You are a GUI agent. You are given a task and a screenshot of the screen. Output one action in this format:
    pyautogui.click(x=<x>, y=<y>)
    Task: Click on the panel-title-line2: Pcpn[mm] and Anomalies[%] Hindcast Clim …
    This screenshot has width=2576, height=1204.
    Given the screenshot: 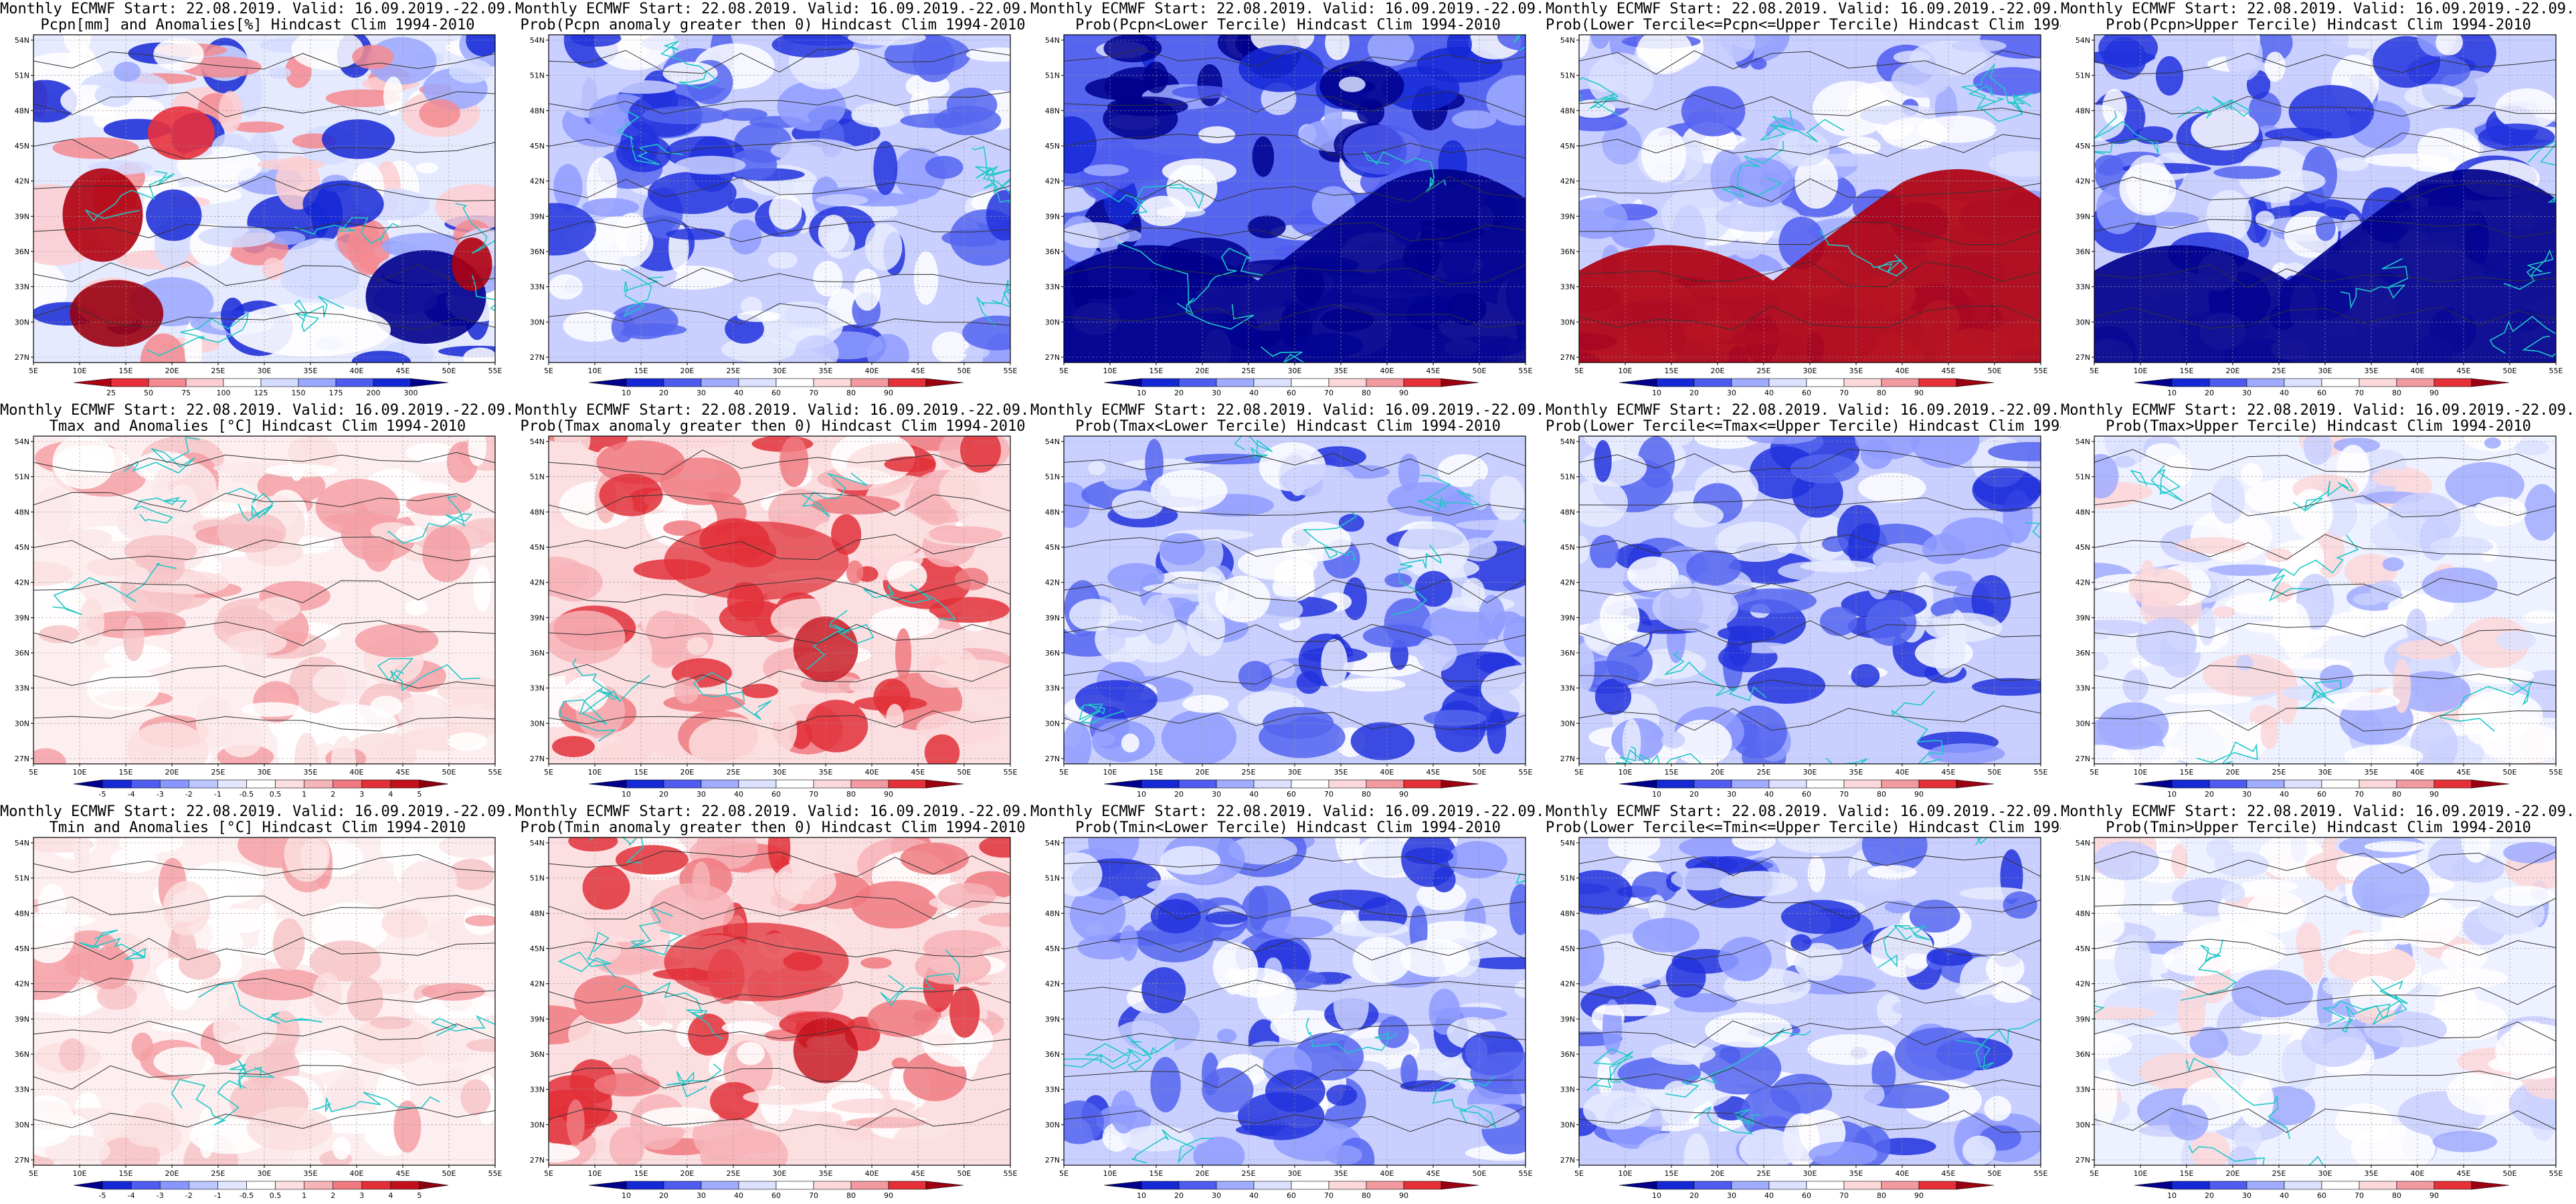 What is the action you would take?
    pyautogui.click(x=257, y=25)
    